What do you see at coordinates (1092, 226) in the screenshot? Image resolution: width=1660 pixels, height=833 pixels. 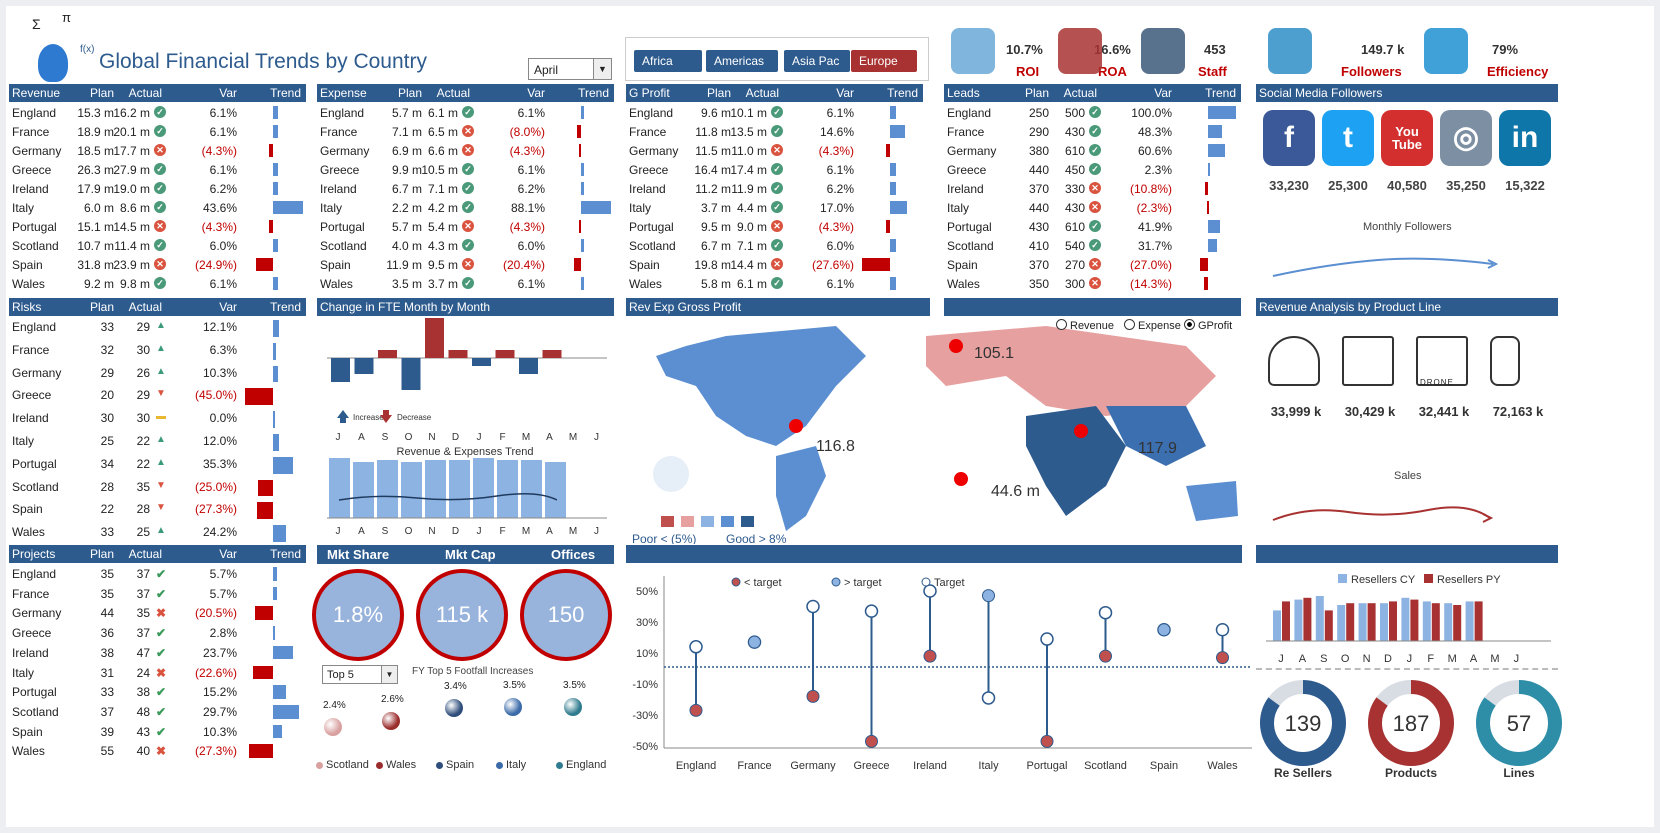 I see `table-row: Portugal 430 610 ✓ 41.9%` at bounding box center [1092, 226].